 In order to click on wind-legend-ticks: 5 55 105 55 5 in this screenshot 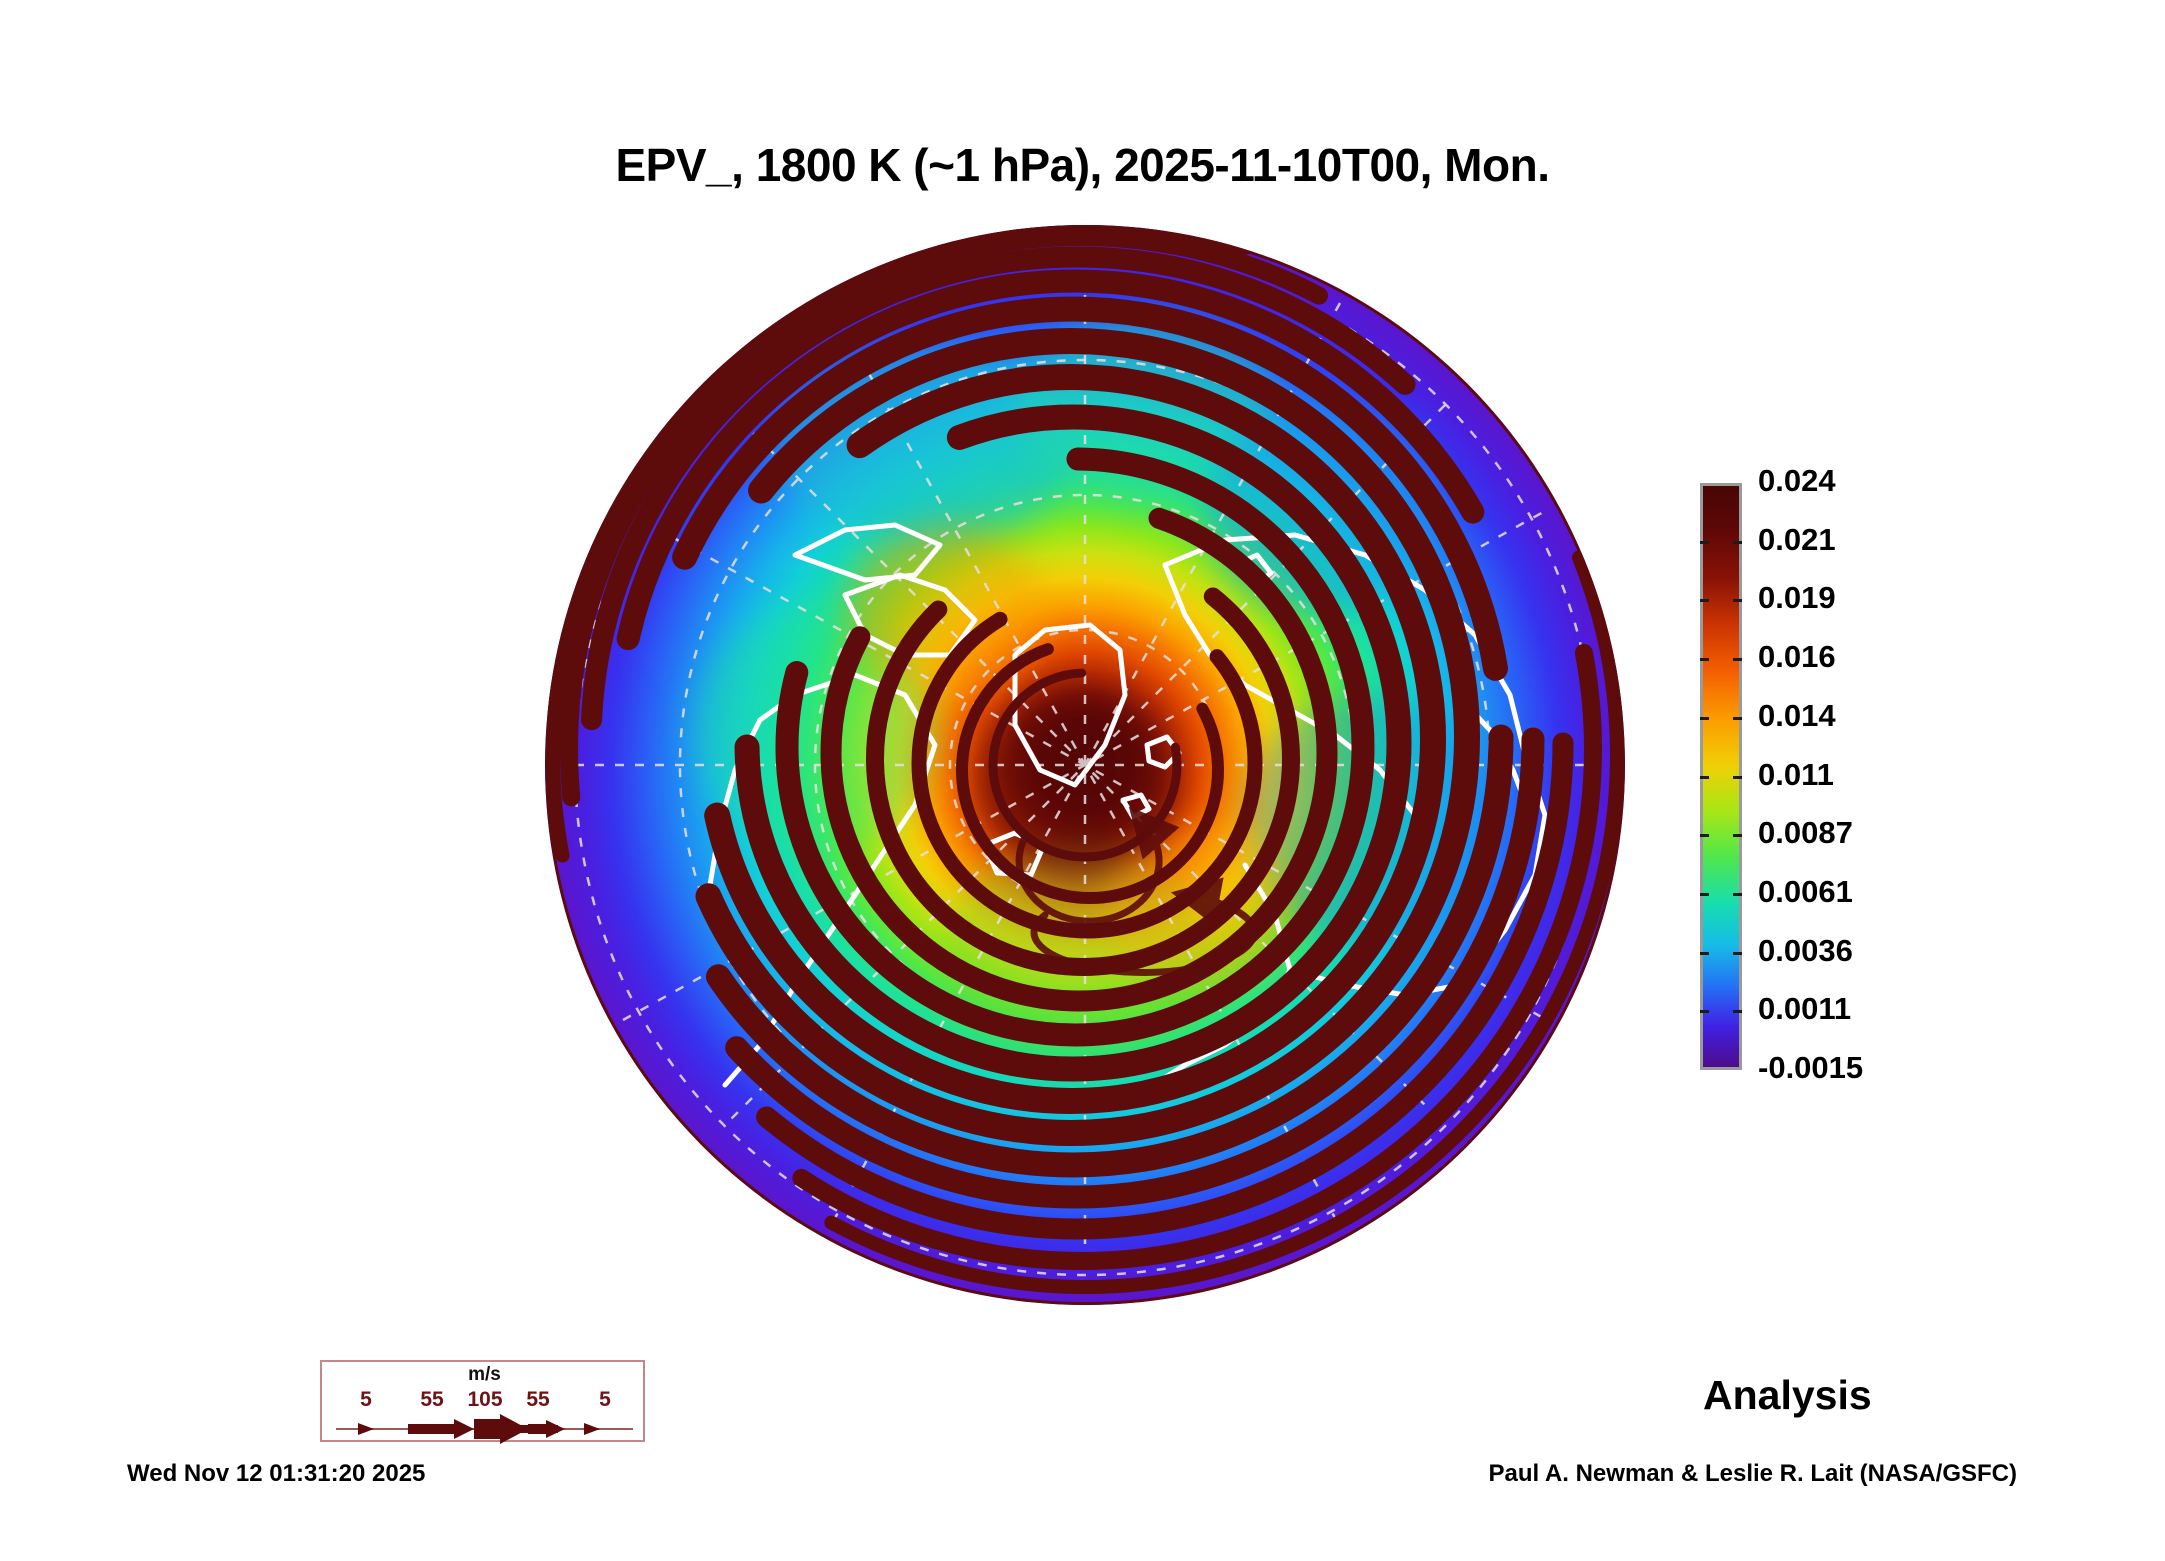, I will do `click(484, 1401)`.